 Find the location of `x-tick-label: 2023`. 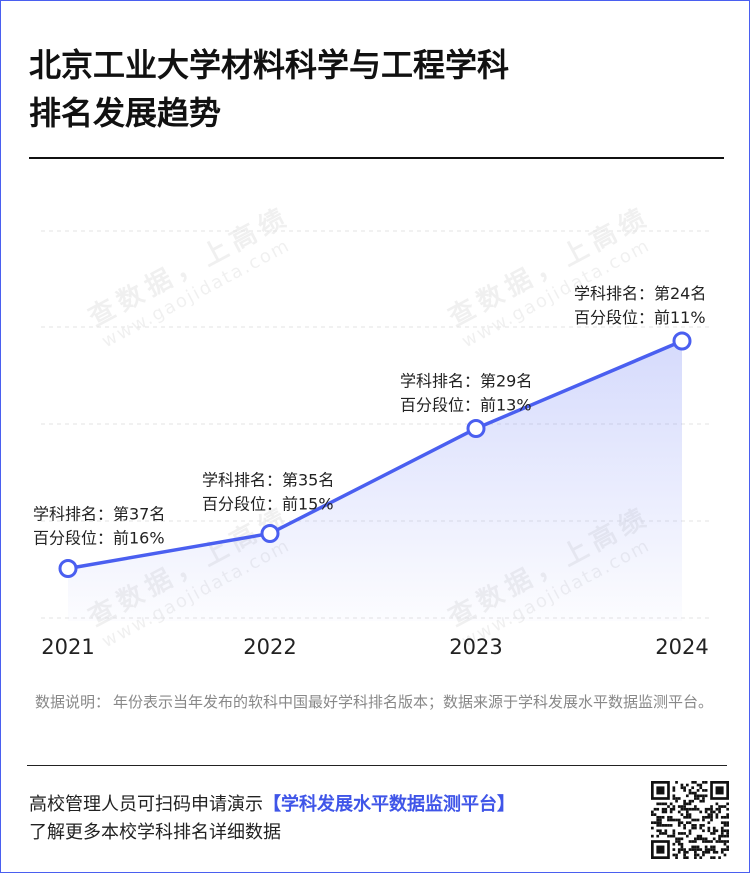

x-tick-label: 2023 is located at coordinates (475, 647).